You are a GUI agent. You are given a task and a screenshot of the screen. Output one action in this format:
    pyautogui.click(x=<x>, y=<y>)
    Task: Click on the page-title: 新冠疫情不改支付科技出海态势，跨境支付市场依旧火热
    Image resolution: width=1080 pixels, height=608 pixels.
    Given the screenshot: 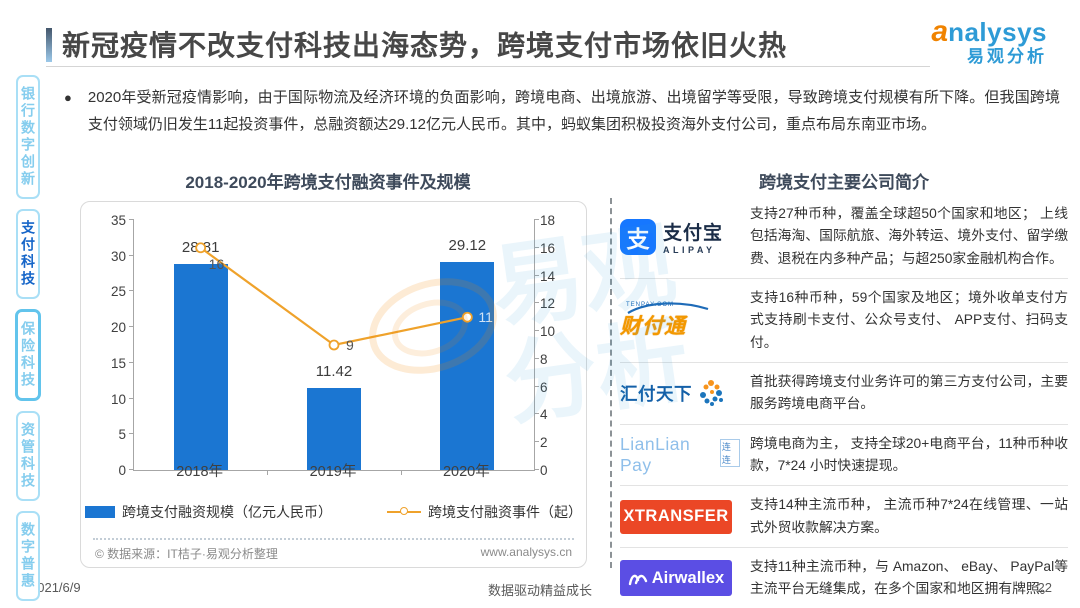 What is the action you would take?
    pyautogui.click(x=425, y=45)
    